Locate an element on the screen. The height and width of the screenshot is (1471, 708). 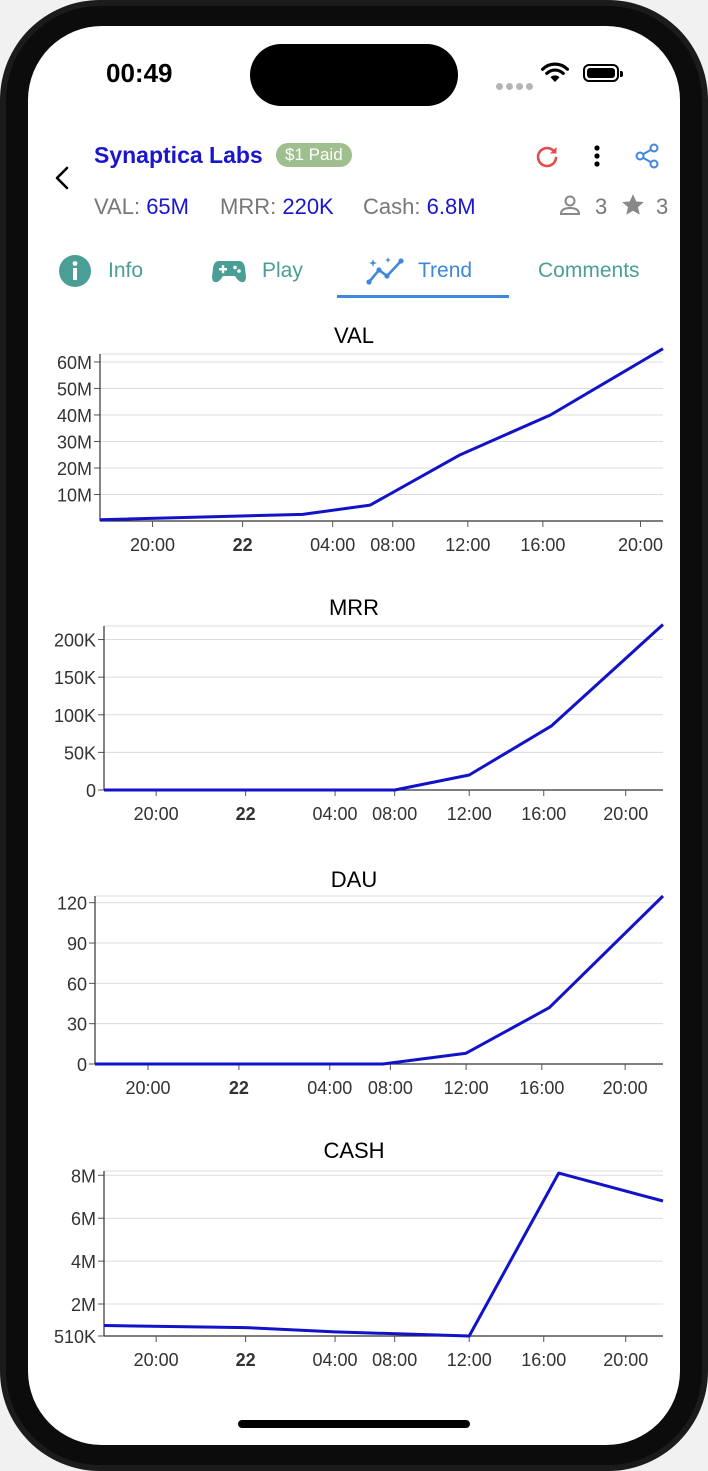
y-tick-label: 20M is located at coordinates (74, 469).